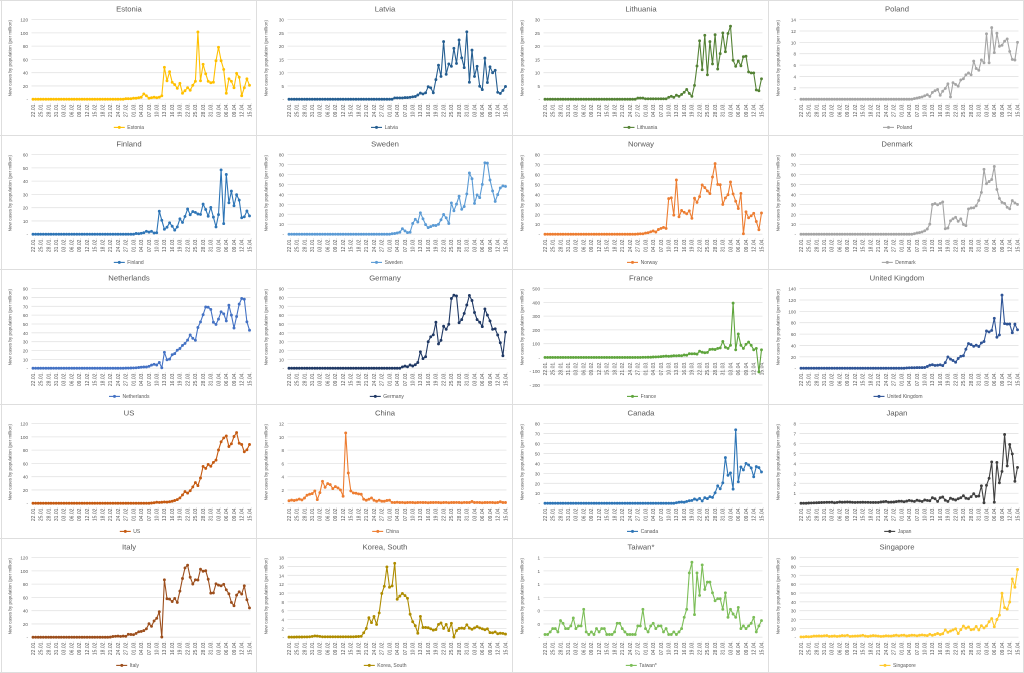 The height and width of the screenshot is (673, 1024). What do you see at coordinates (282, 620) in the screenshot?
I see `svg-text: 4` at bounding box center [282, 620].